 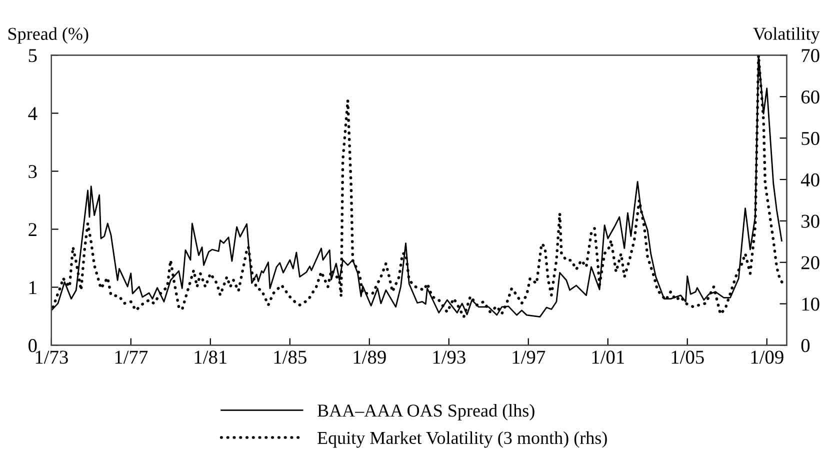 I want to click on y2-tick-label: 0, so click(x=805, y=345).